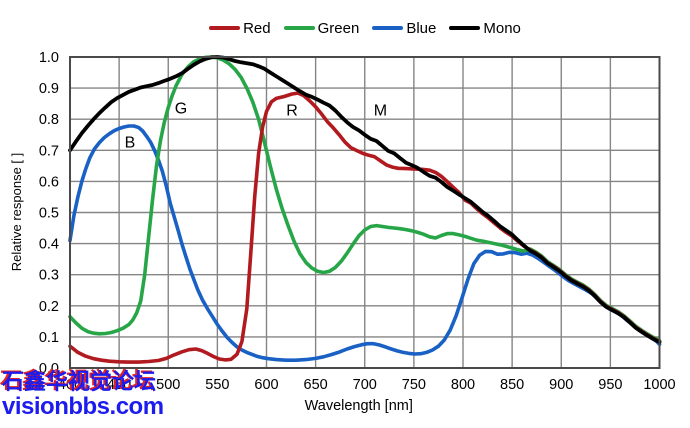  I want to click on y-tick-label: 0.5, so click(49, 214).